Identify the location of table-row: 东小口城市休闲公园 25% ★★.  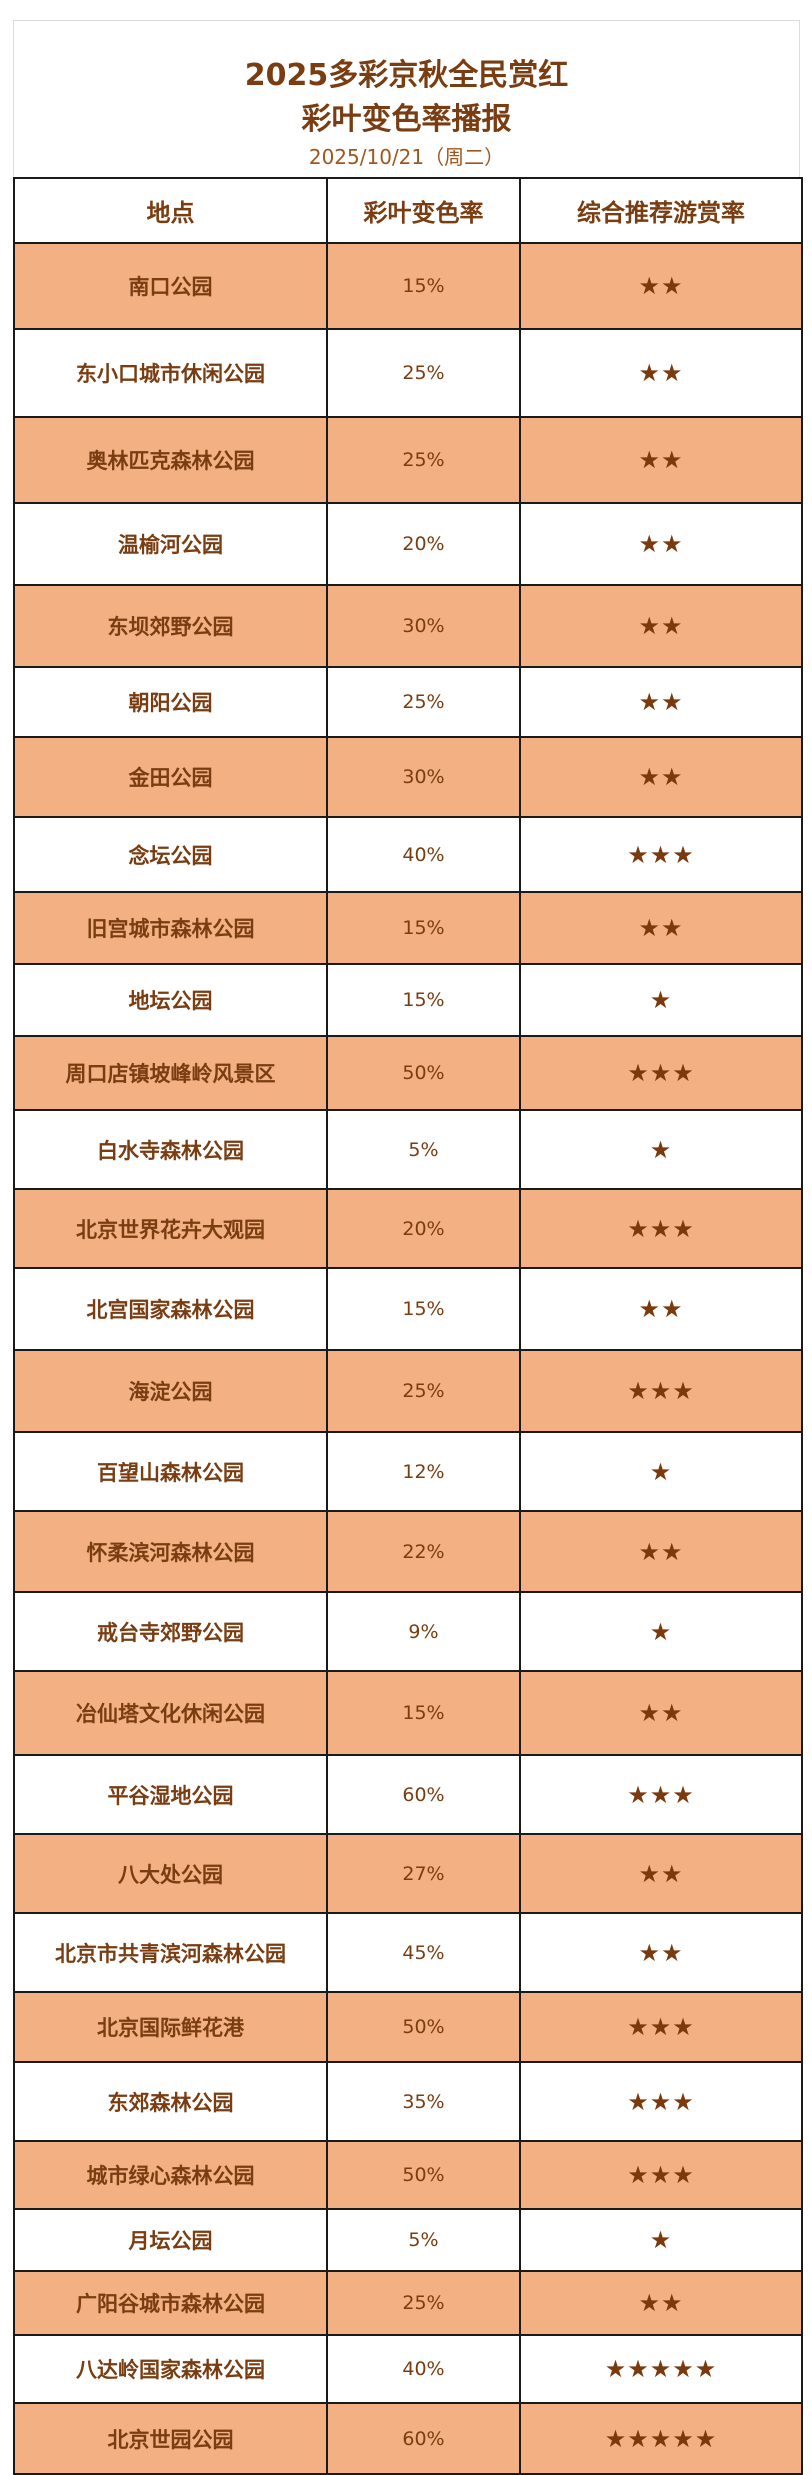
(408, 373).